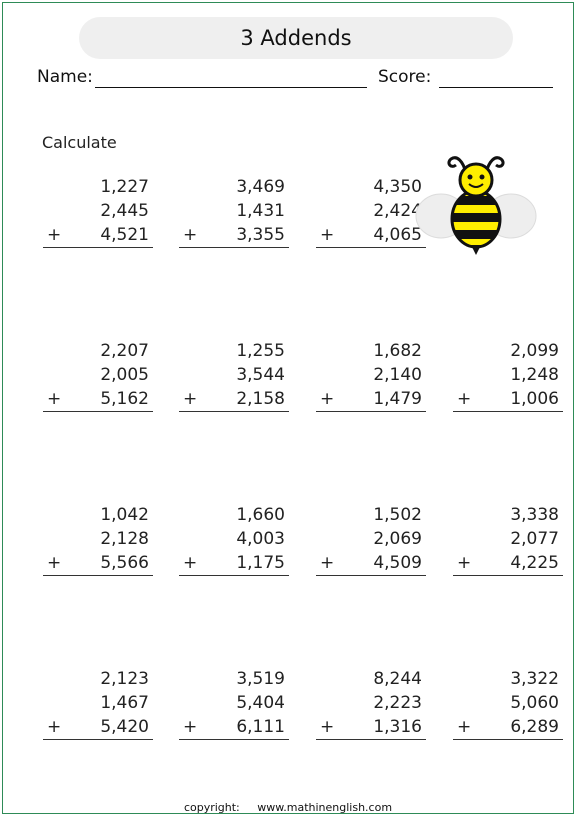  I want to click on addend-2: 2,128, so click(124, 539).